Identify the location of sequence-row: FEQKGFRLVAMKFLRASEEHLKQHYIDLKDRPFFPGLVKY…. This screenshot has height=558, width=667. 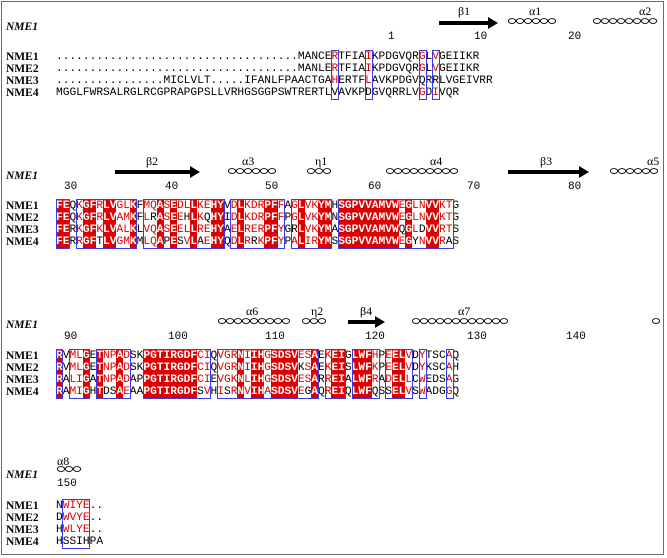
(258, 218).